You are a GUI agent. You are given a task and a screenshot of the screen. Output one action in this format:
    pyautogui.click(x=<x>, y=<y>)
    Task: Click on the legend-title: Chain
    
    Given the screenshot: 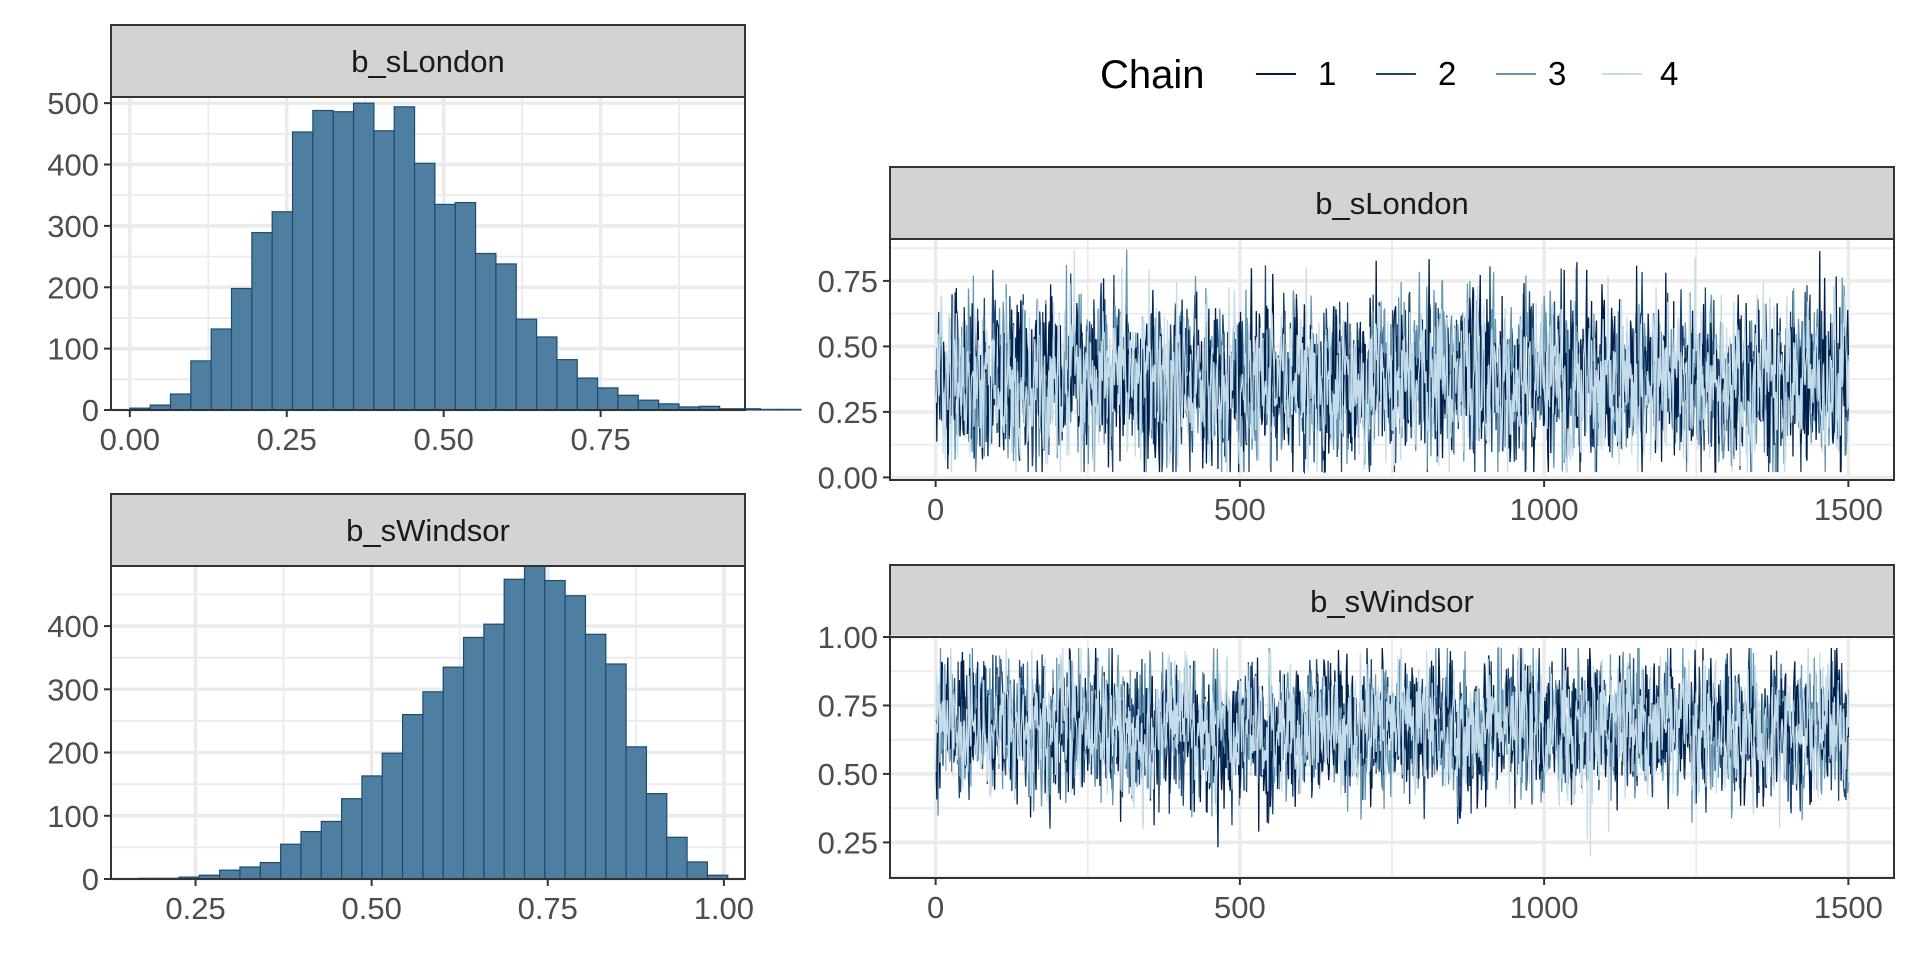 What is the action you would take?
    pyautogui.click(x=1152, y=75)
    